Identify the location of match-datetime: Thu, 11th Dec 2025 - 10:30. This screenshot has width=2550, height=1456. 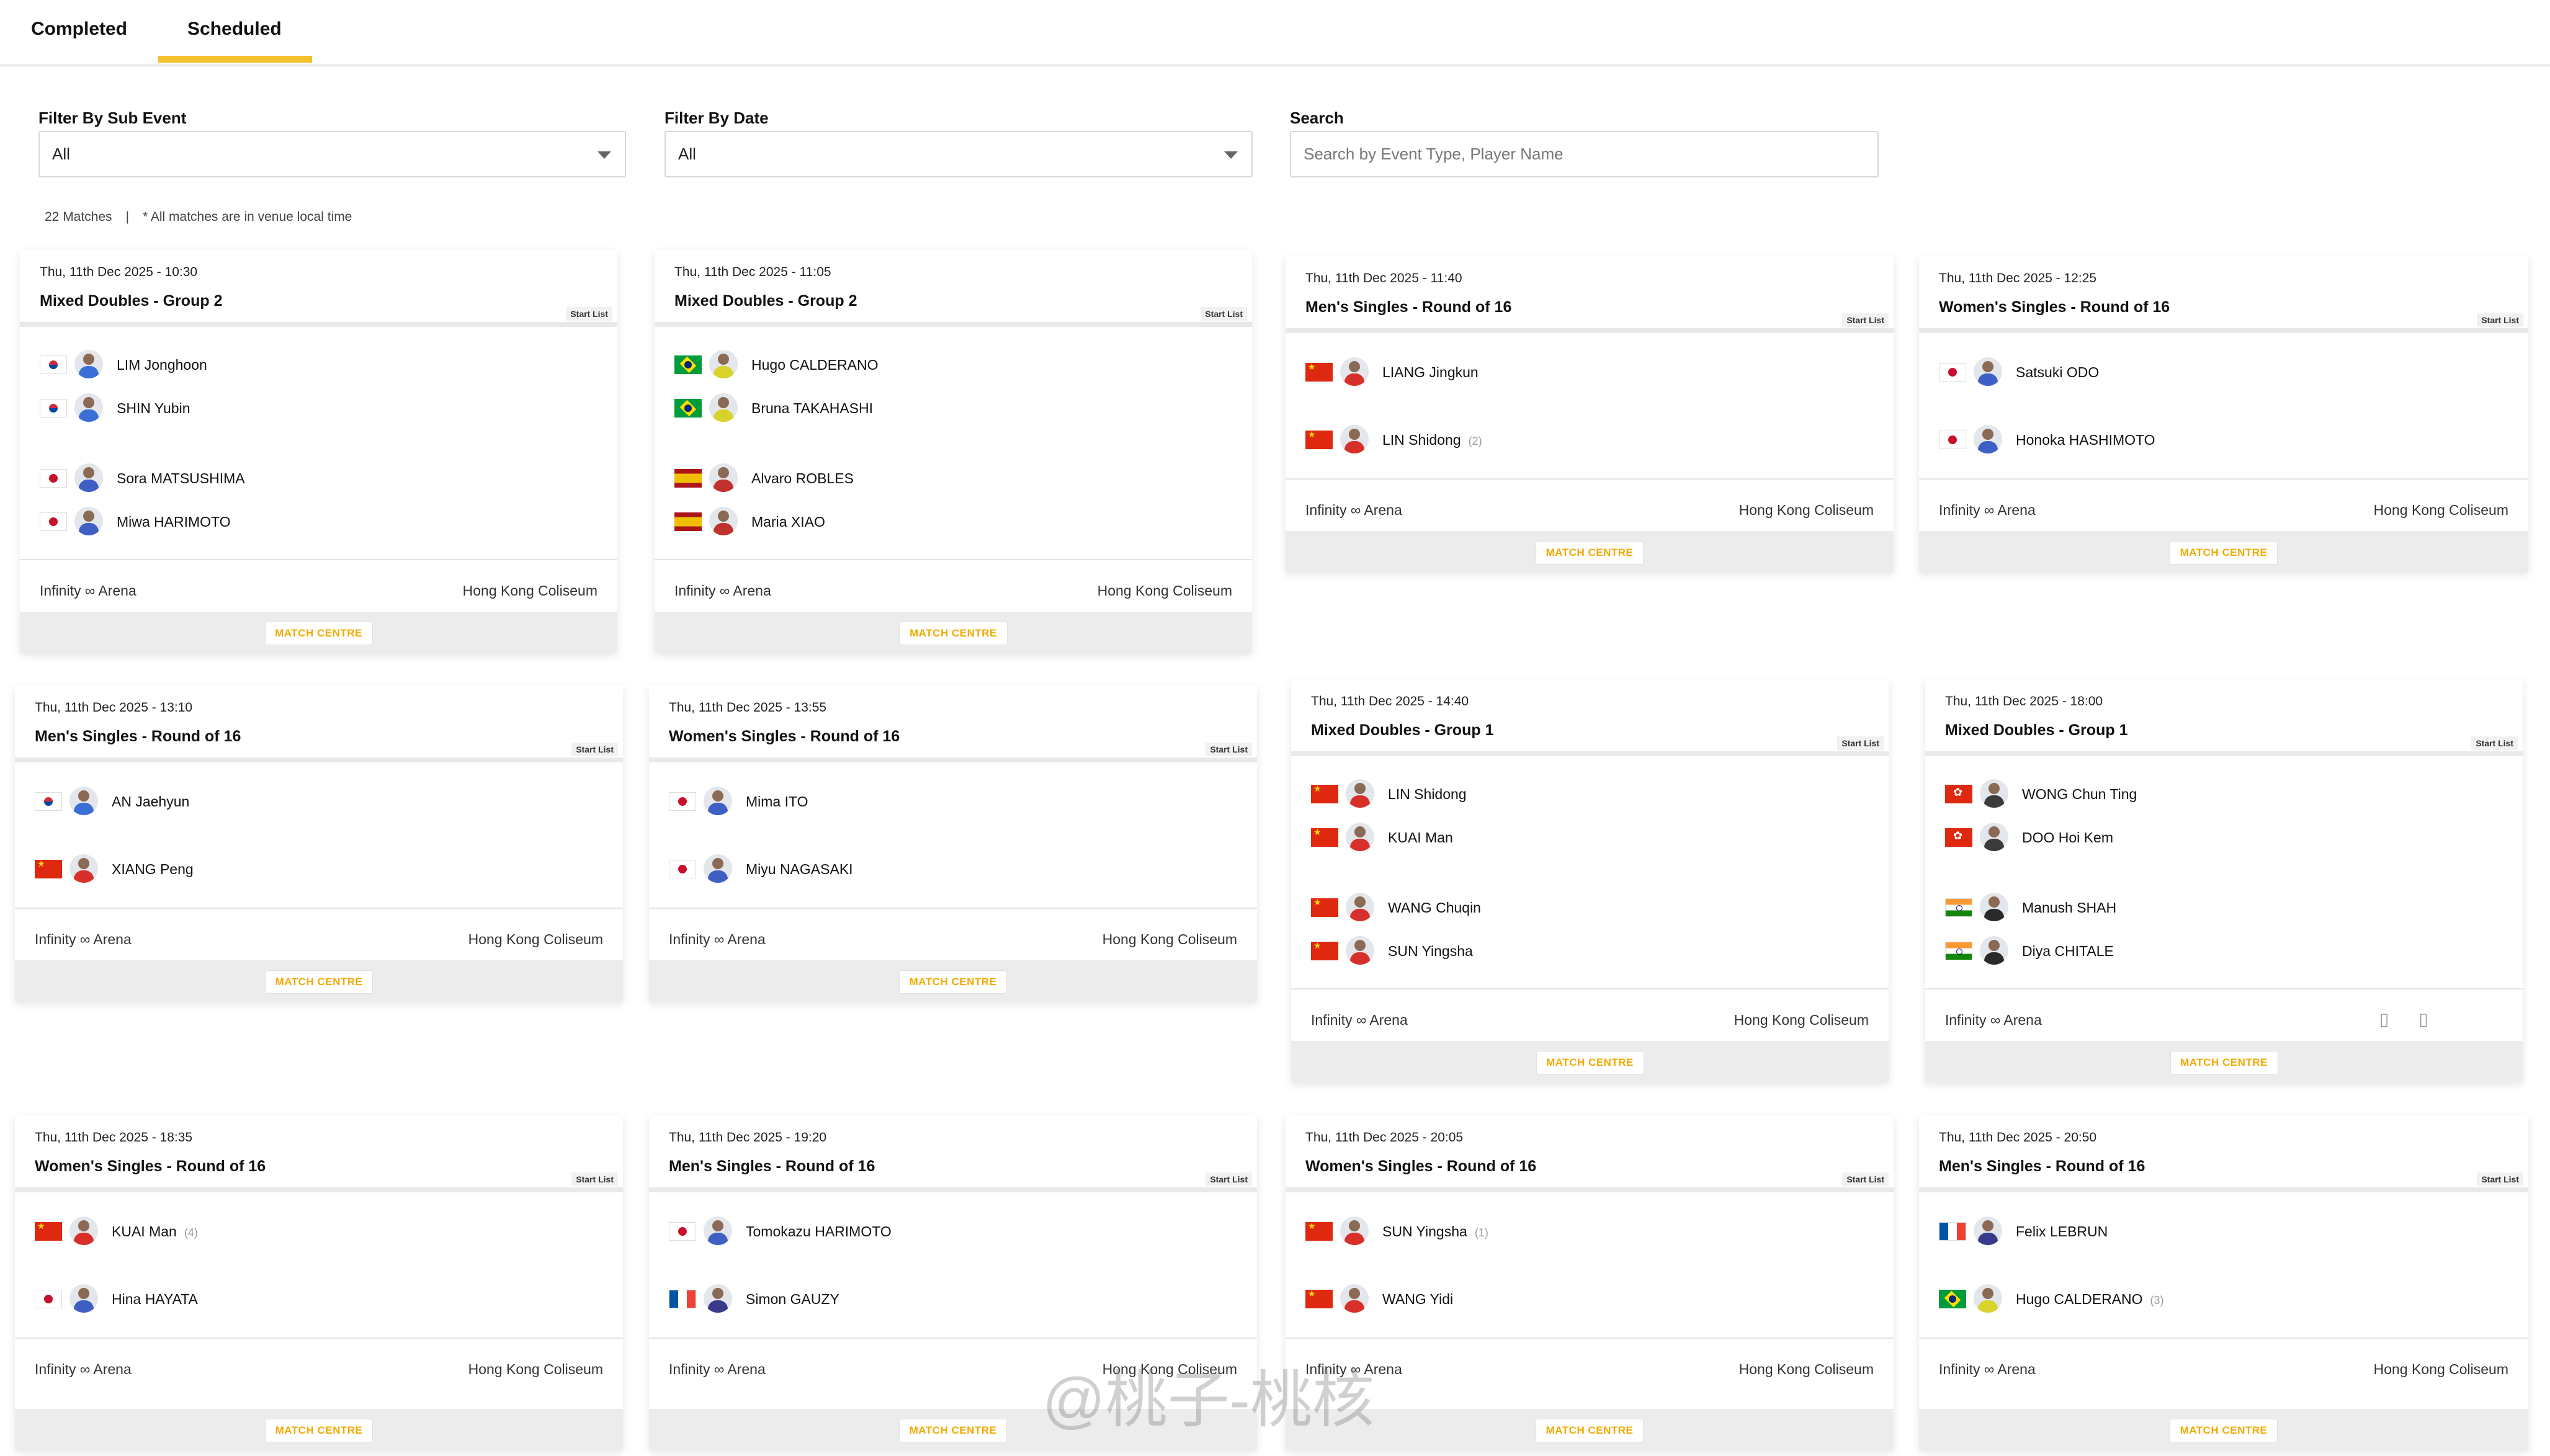
(119, 272).